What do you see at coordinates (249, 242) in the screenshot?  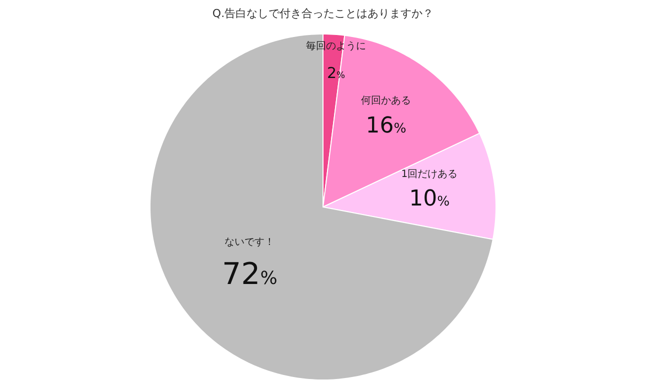 I see `slice-label: ないです！` at bounding box center [249, 242].